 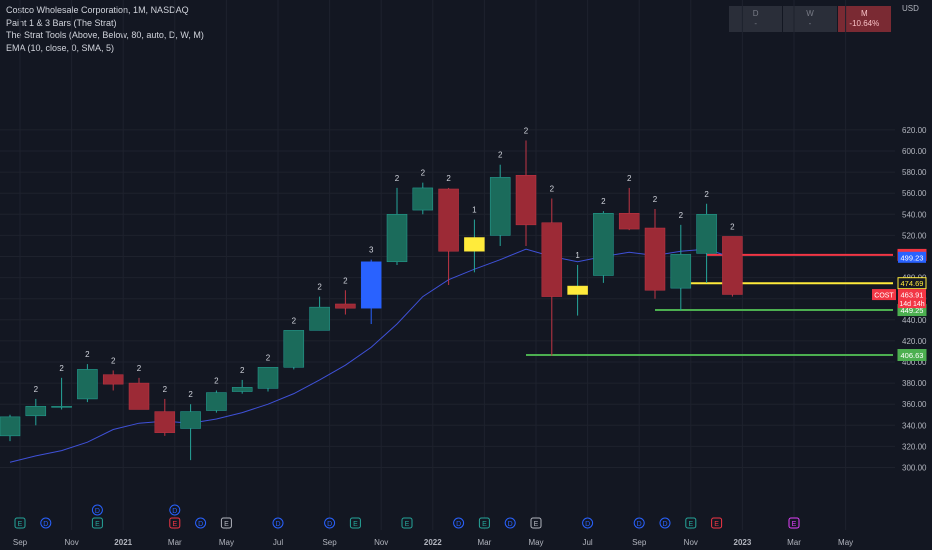 What do you see at coordinates (912, 257) in the screenshot?
I see `price-tag` at bounding box center [912, 257].